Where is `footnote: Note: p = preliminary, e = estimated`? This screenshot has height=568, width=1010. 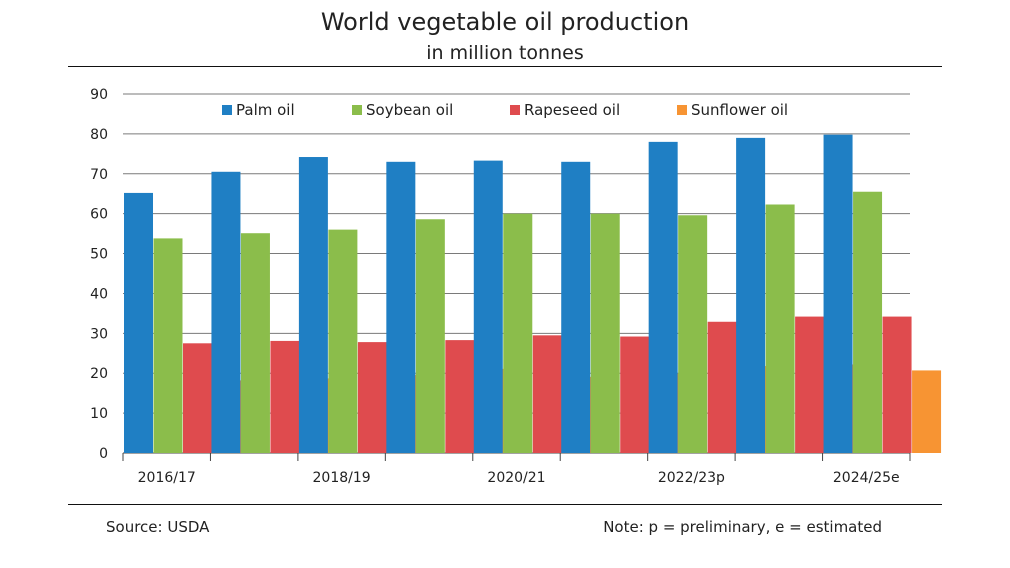 footnote: Note: p = preliminary, e = estimated is located at coordinates (742, 527).